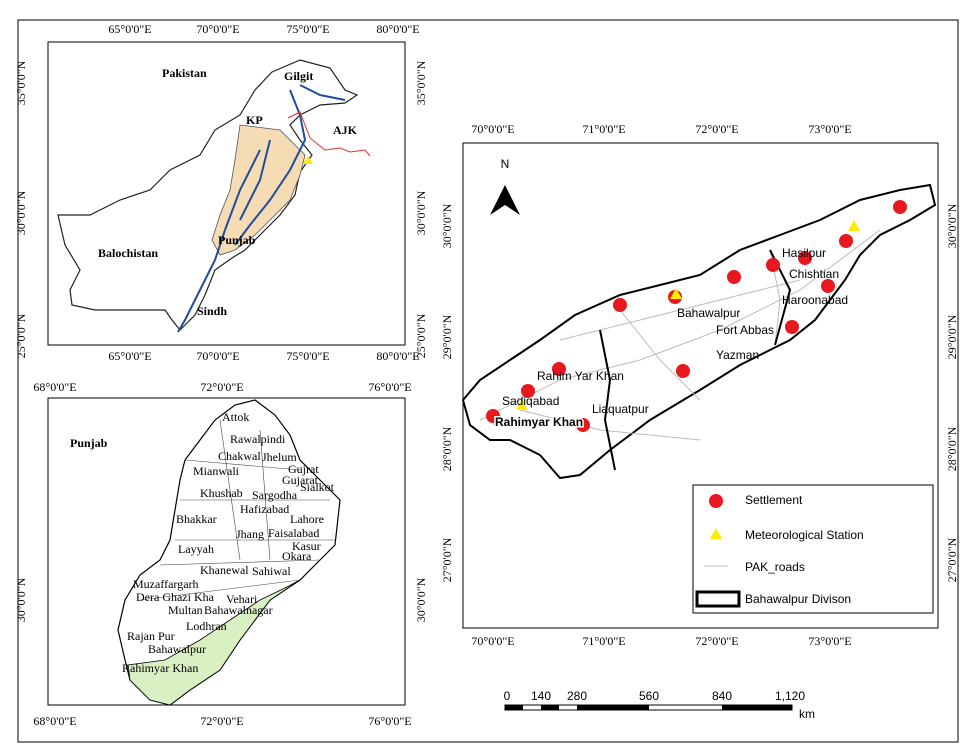  I want to click on scale-label: 560, so click(649, 696).